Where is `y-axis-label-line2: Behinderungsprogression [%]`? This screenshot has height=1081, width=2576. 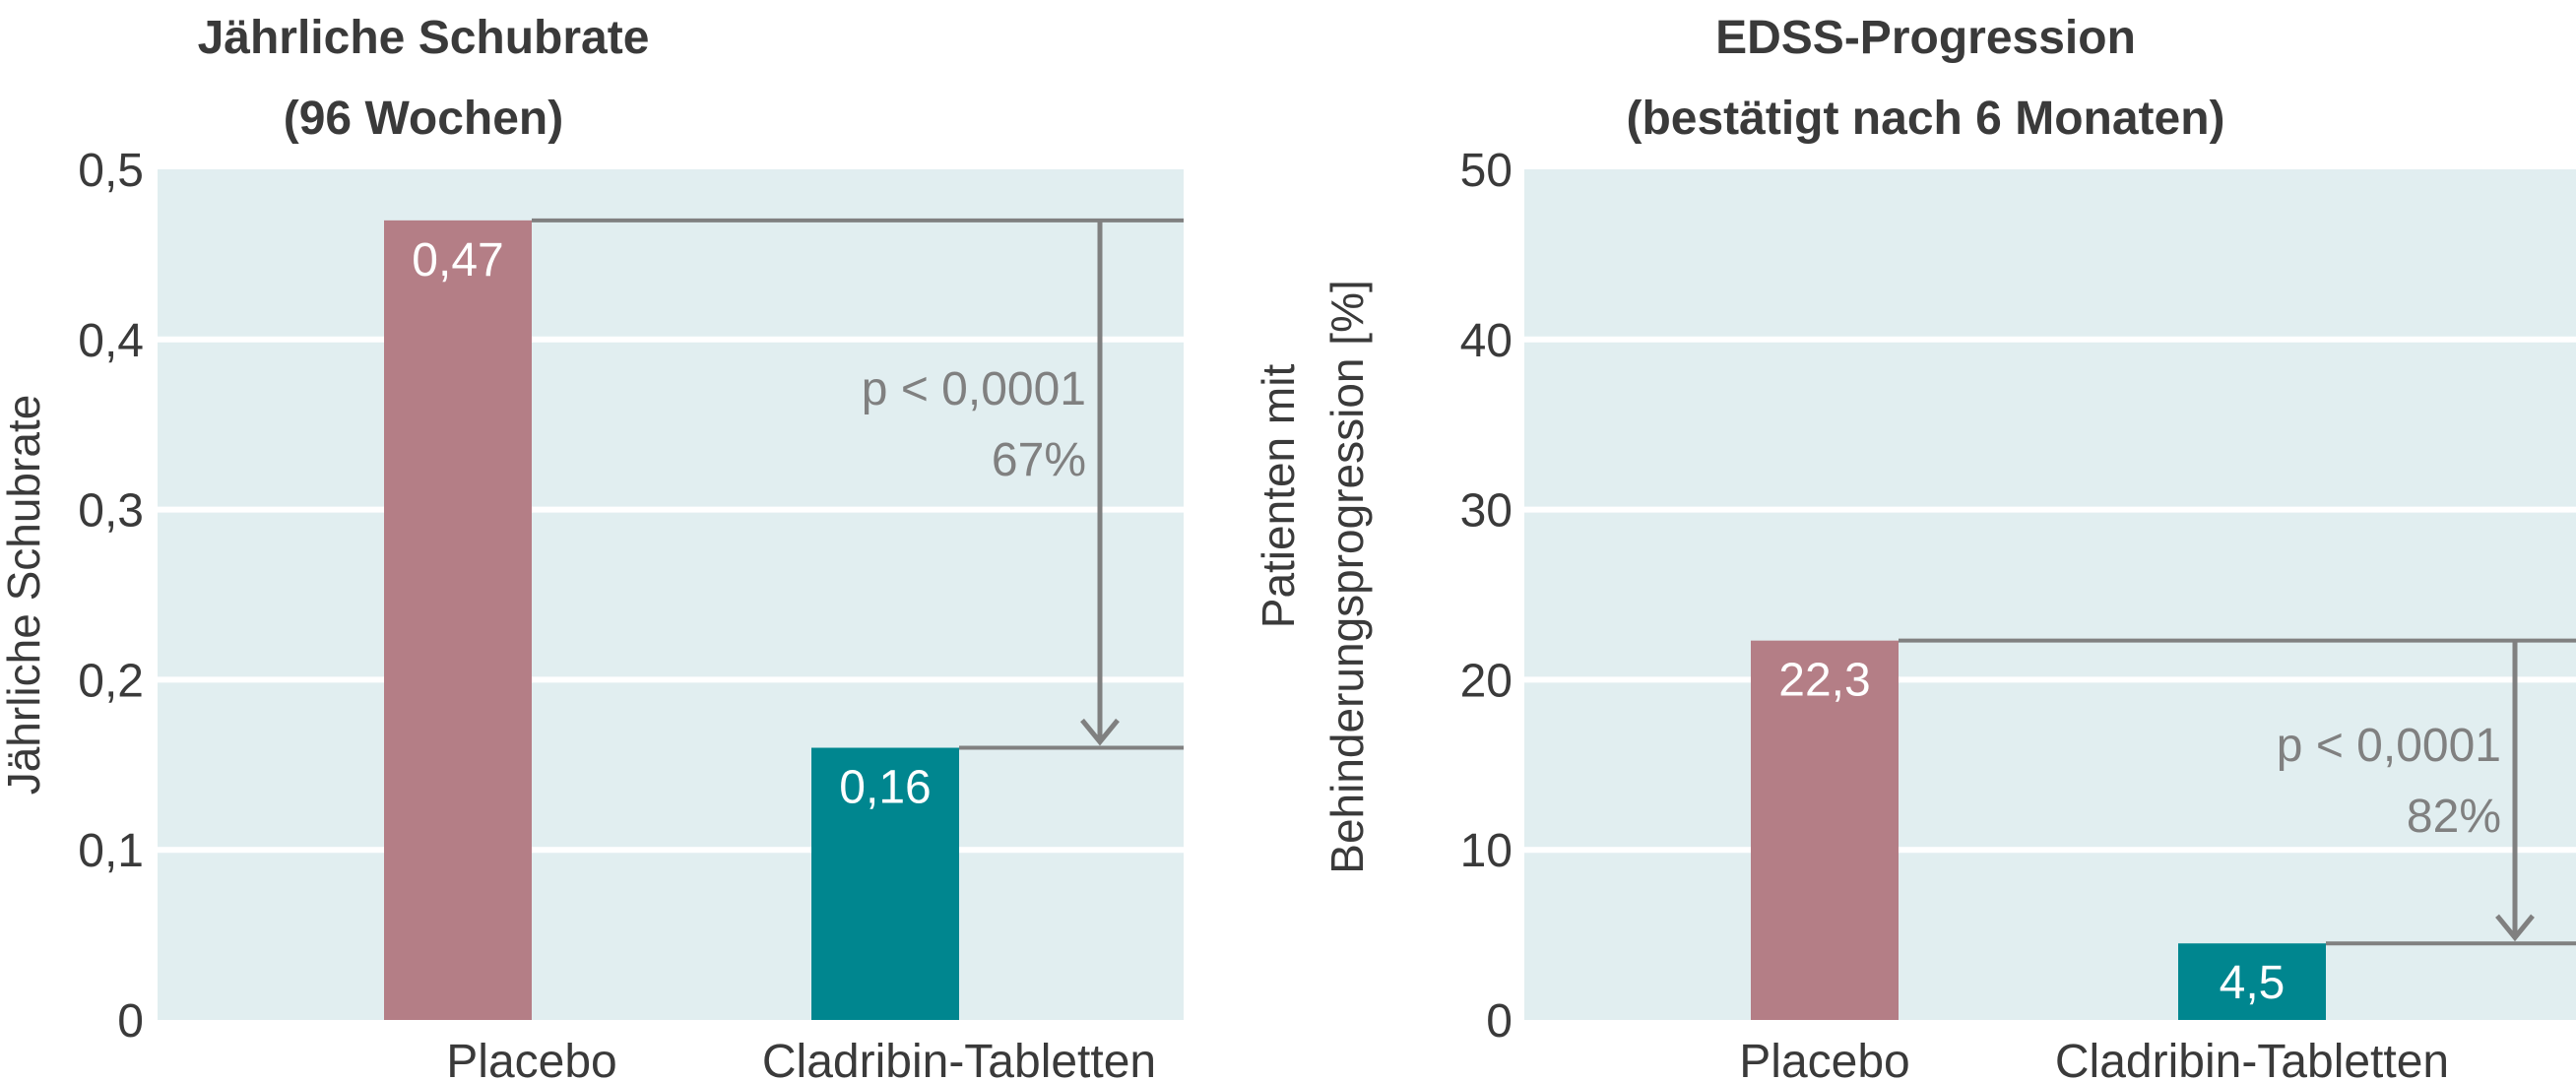 y-axis-label-line2: Behinderungsprogression [%] is located at coordinates (1347, 576).